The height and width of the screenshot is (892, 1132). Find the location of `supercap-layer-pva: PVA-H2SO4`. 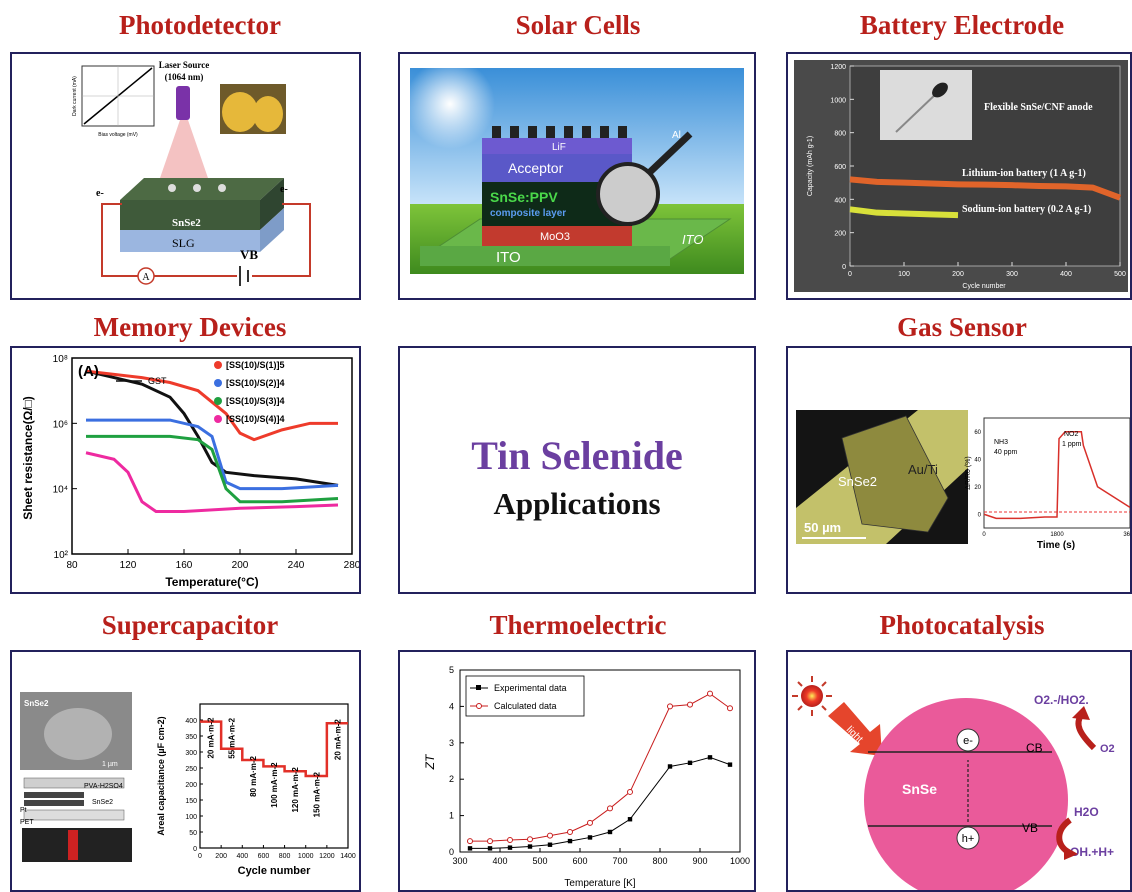

supercap-layer-pva: PVA-H2SO4 is located at coordinates (103, 786).